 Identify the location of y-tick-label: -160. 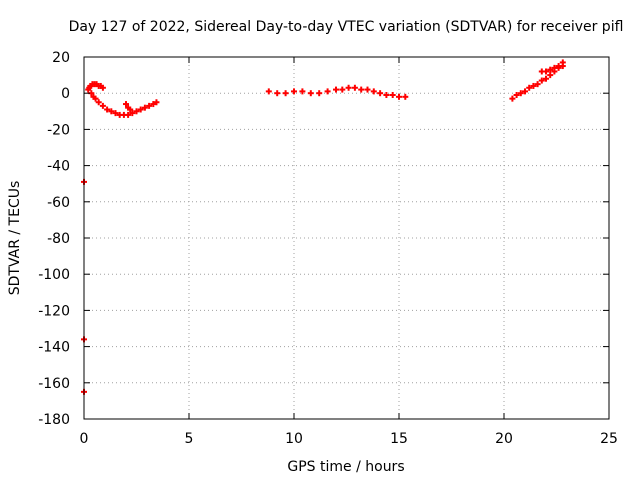
(54, 384).